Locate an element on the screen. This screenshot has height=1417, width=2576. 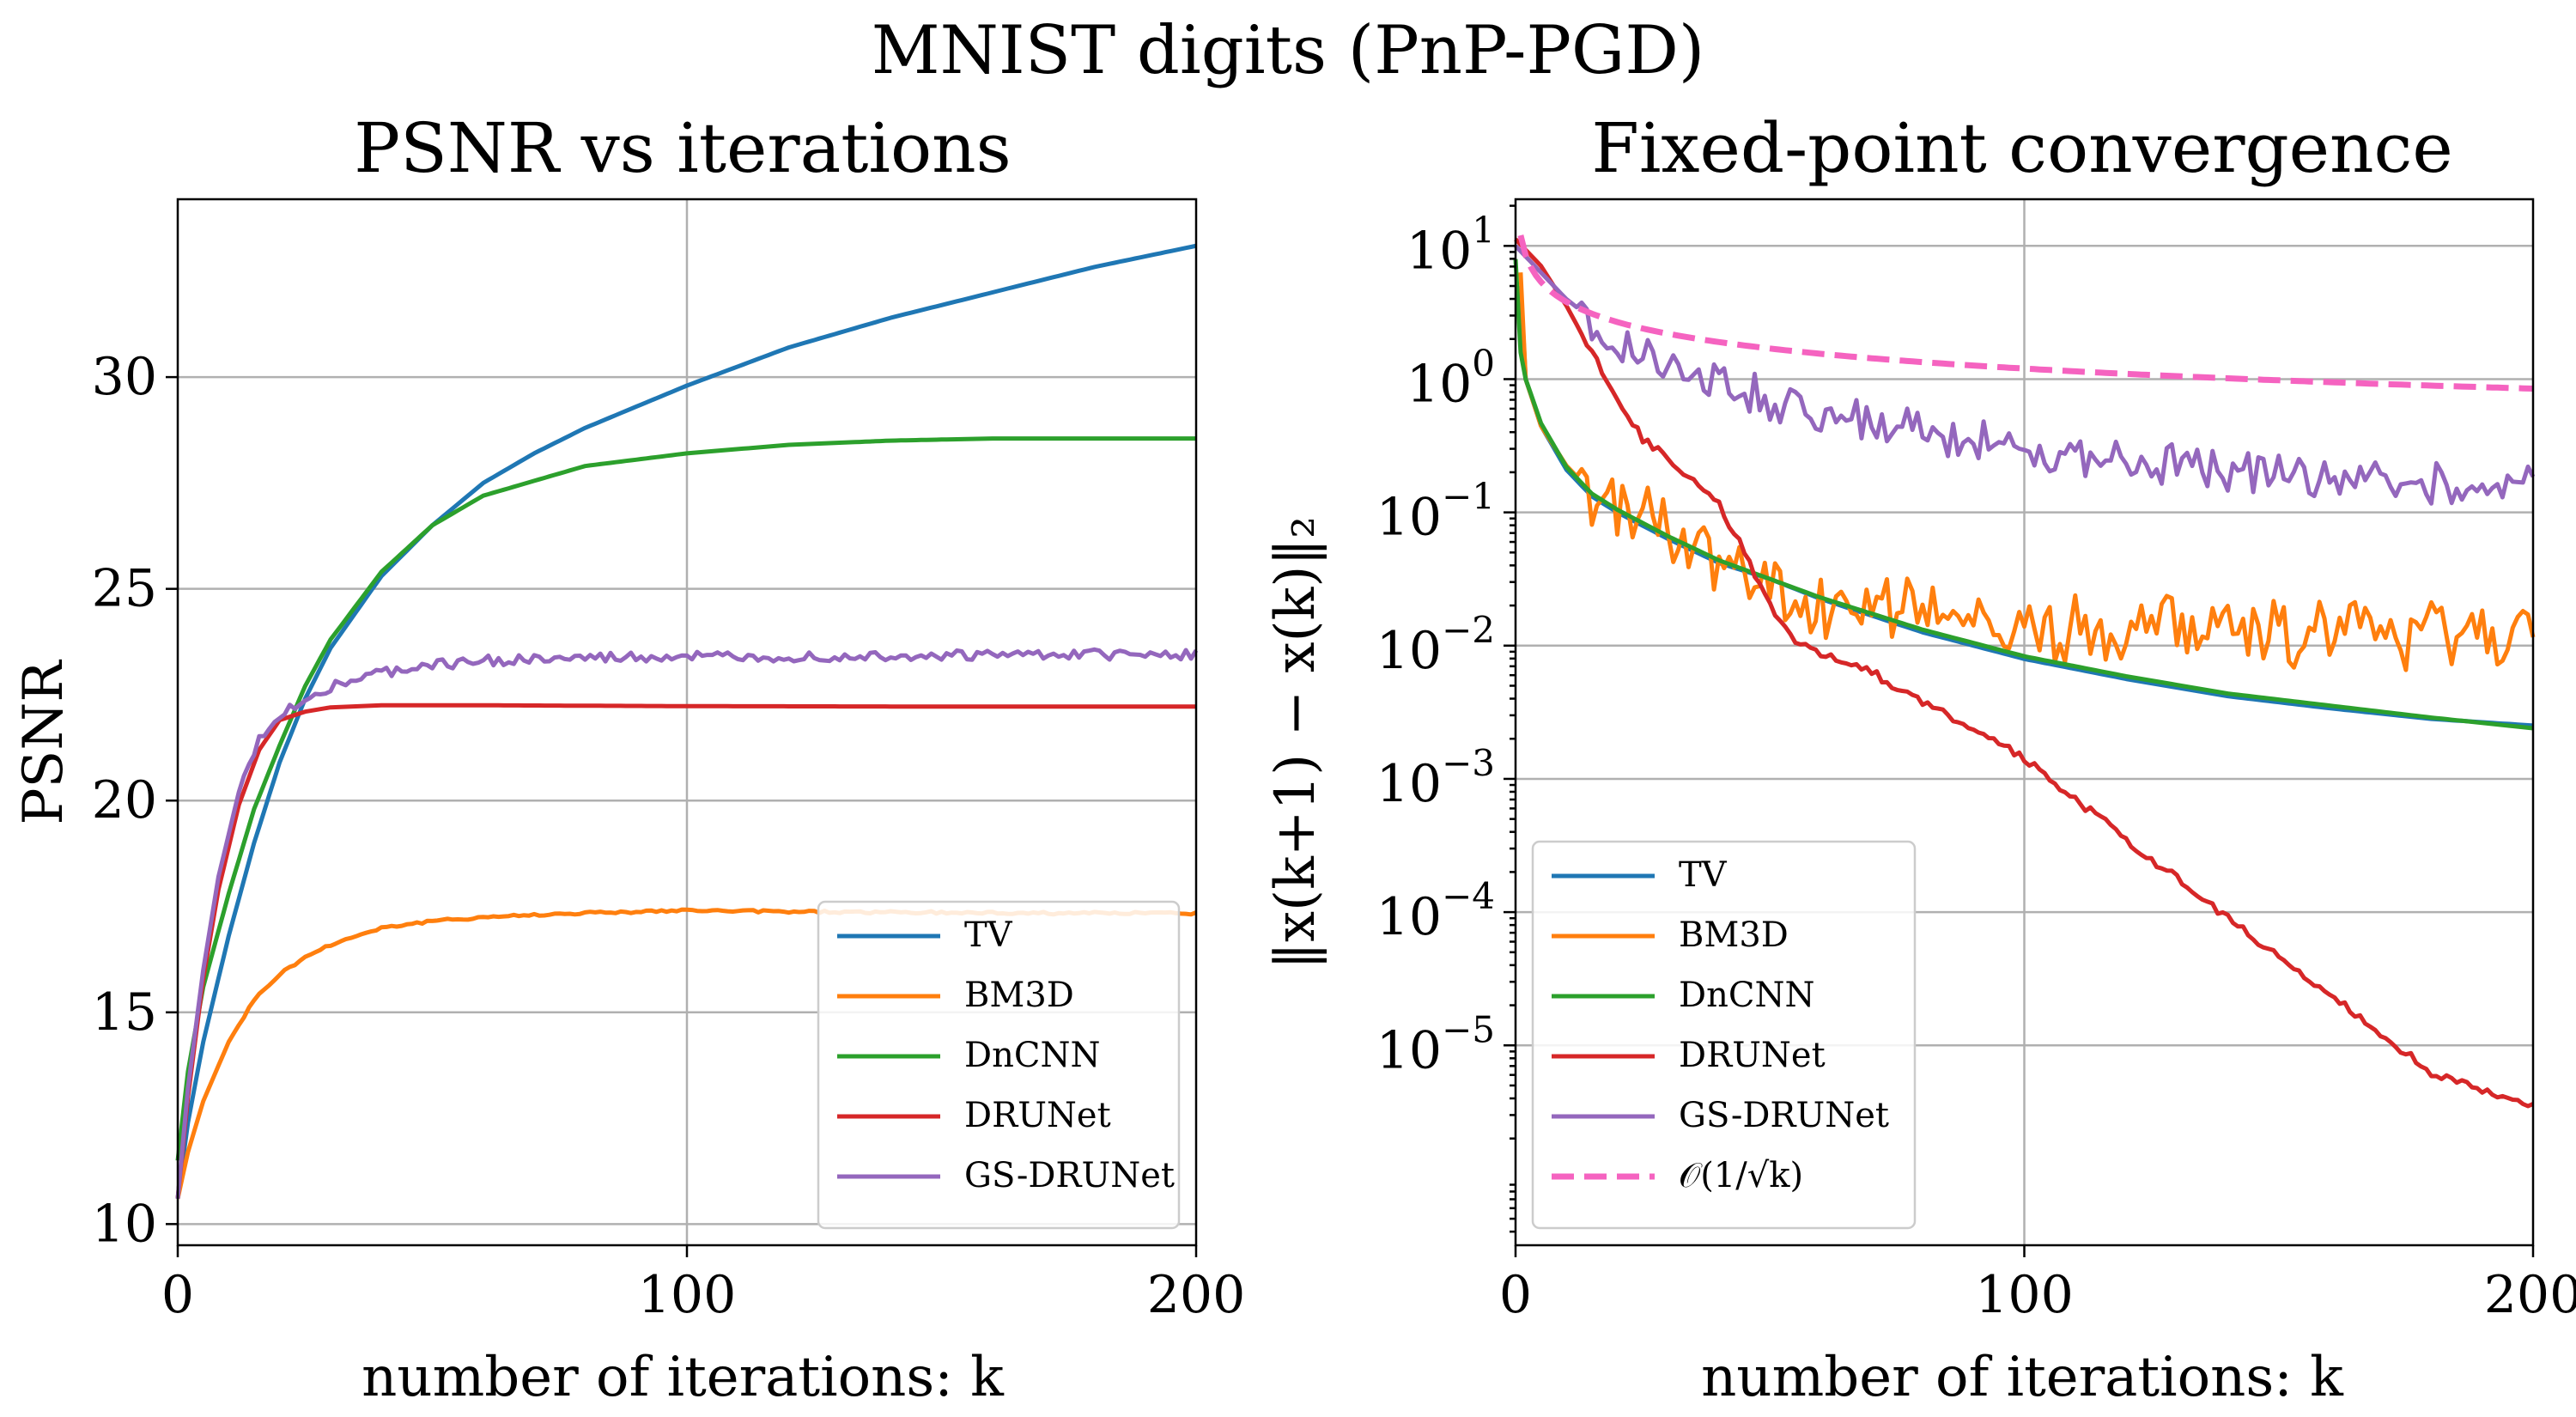
fixed-point-legend: TV BM3D DnCNN DRUNet GS-DRUNet 𝒪(1/√k) is located at coordinates (1724, 1035).